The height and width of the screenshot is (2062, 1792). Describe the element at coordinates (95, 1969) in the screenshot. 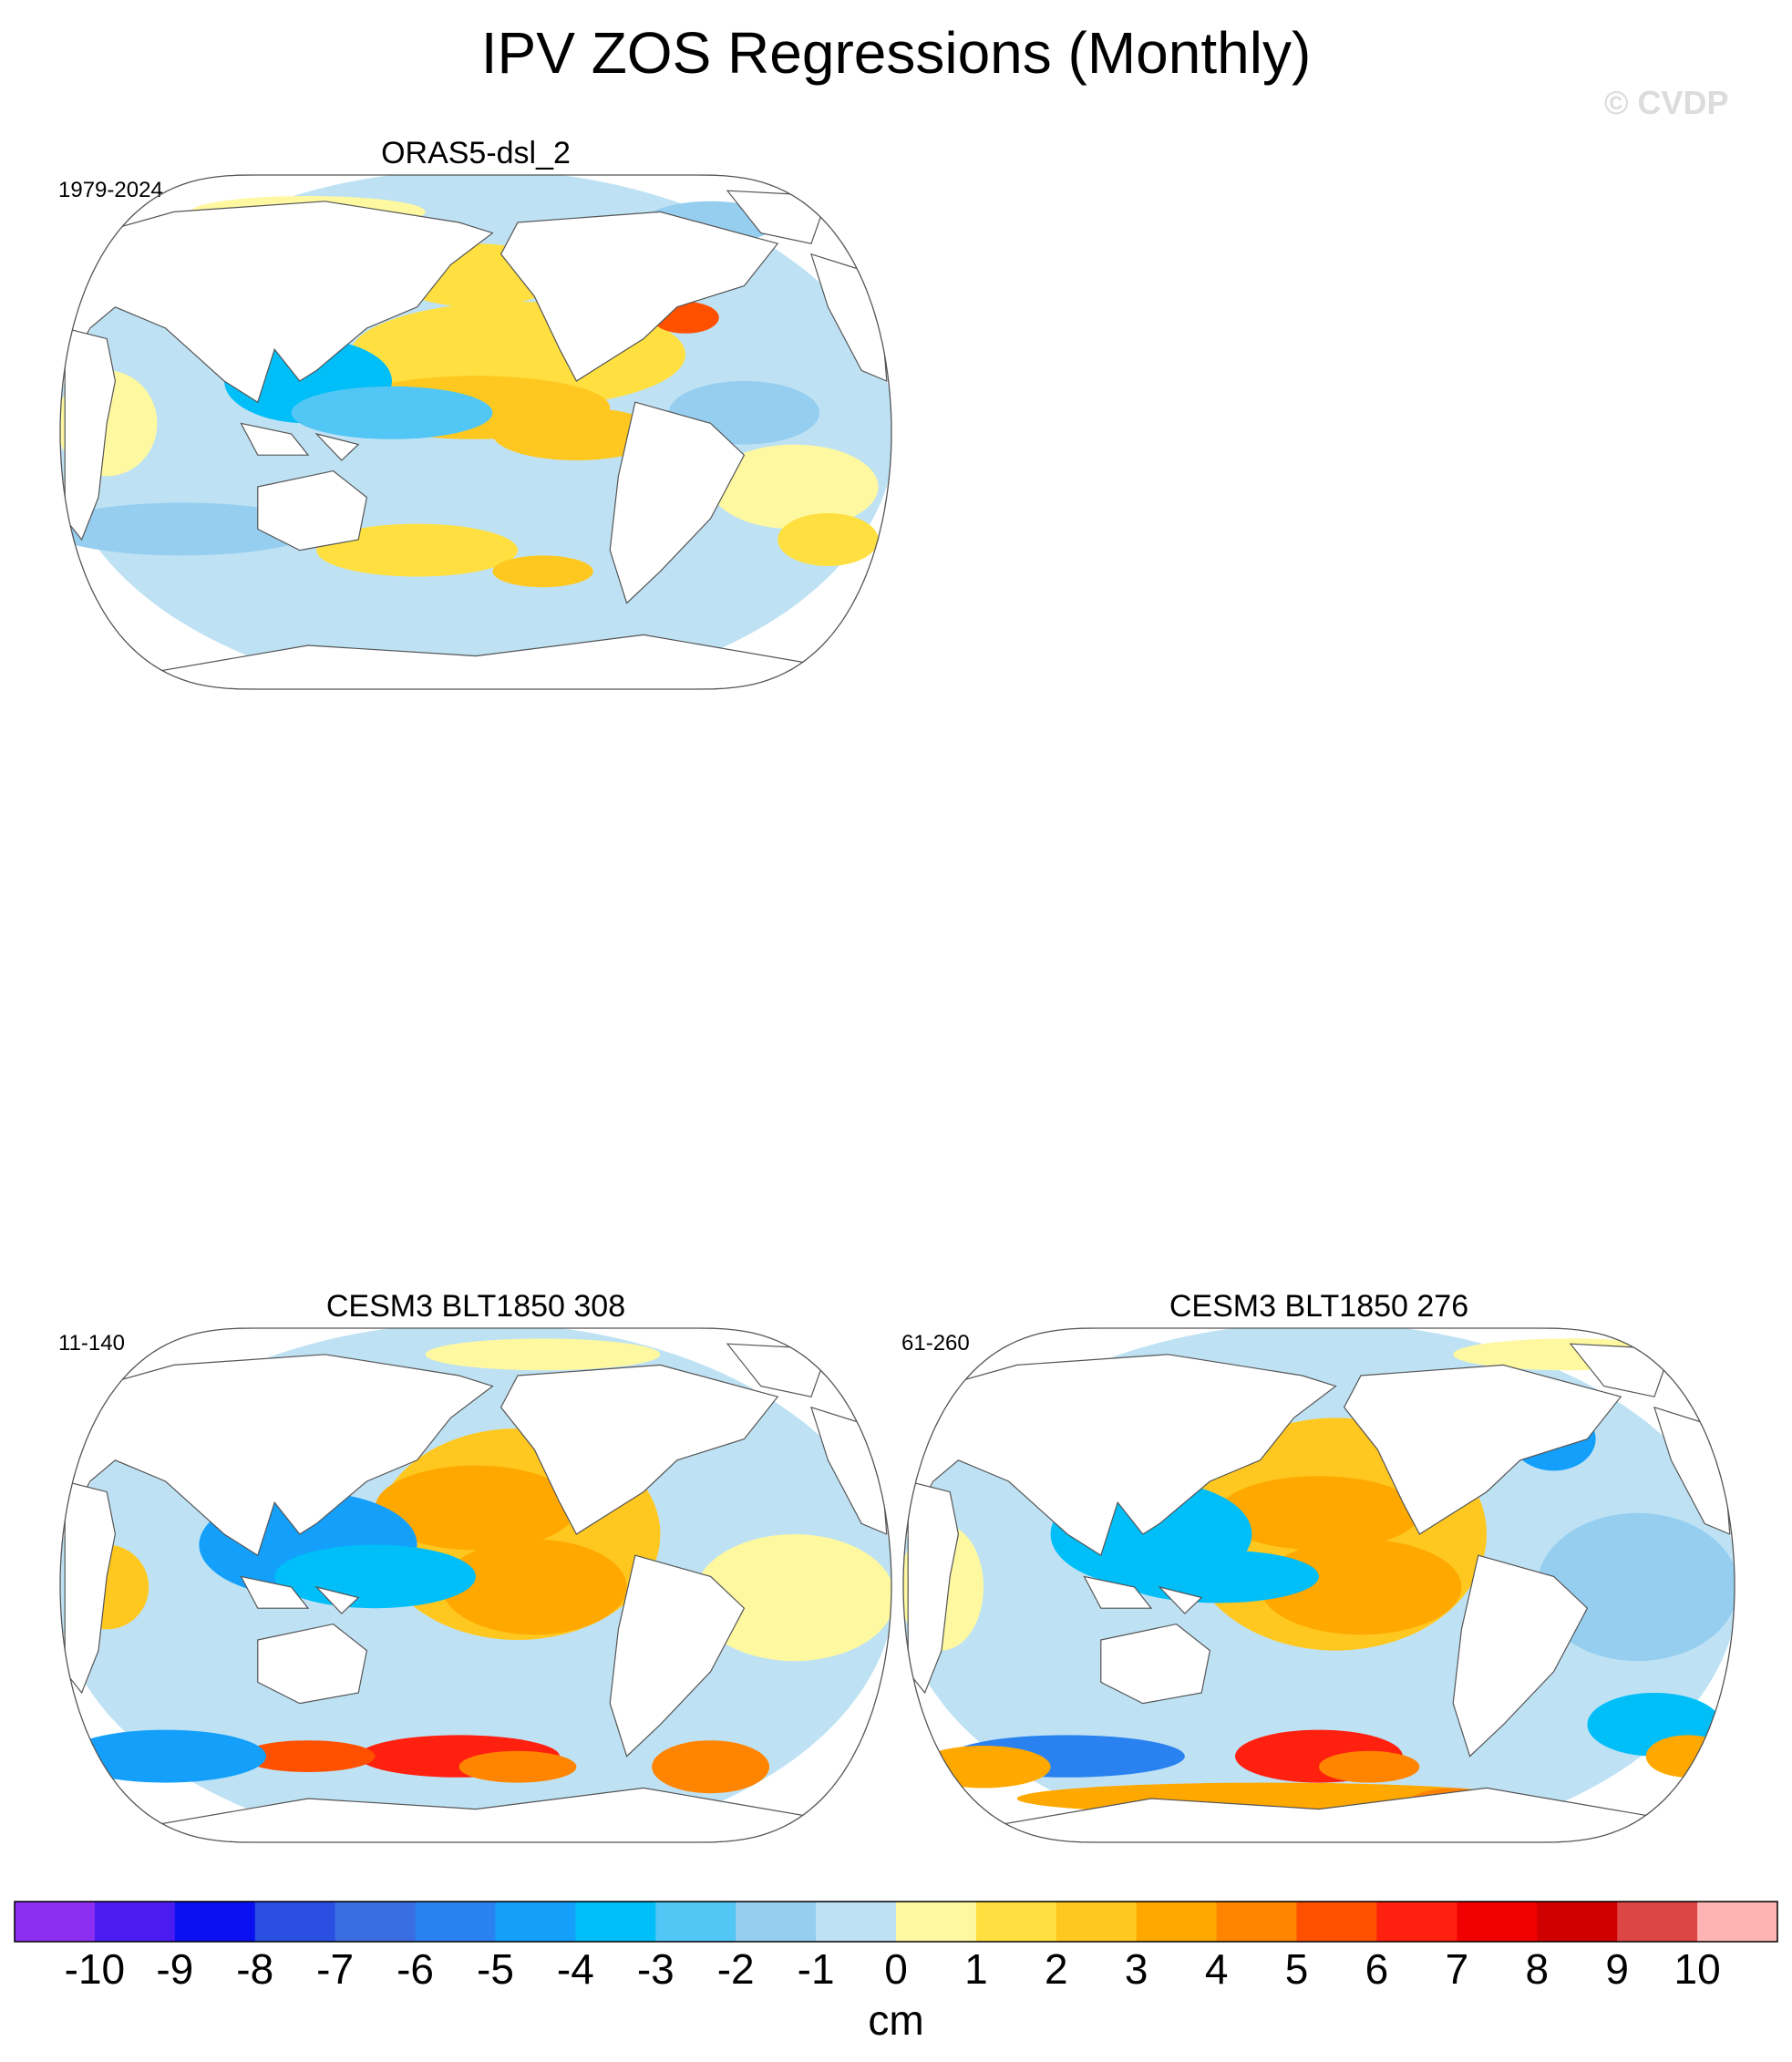

I see `colorbar-tick-label: -10` at that location.